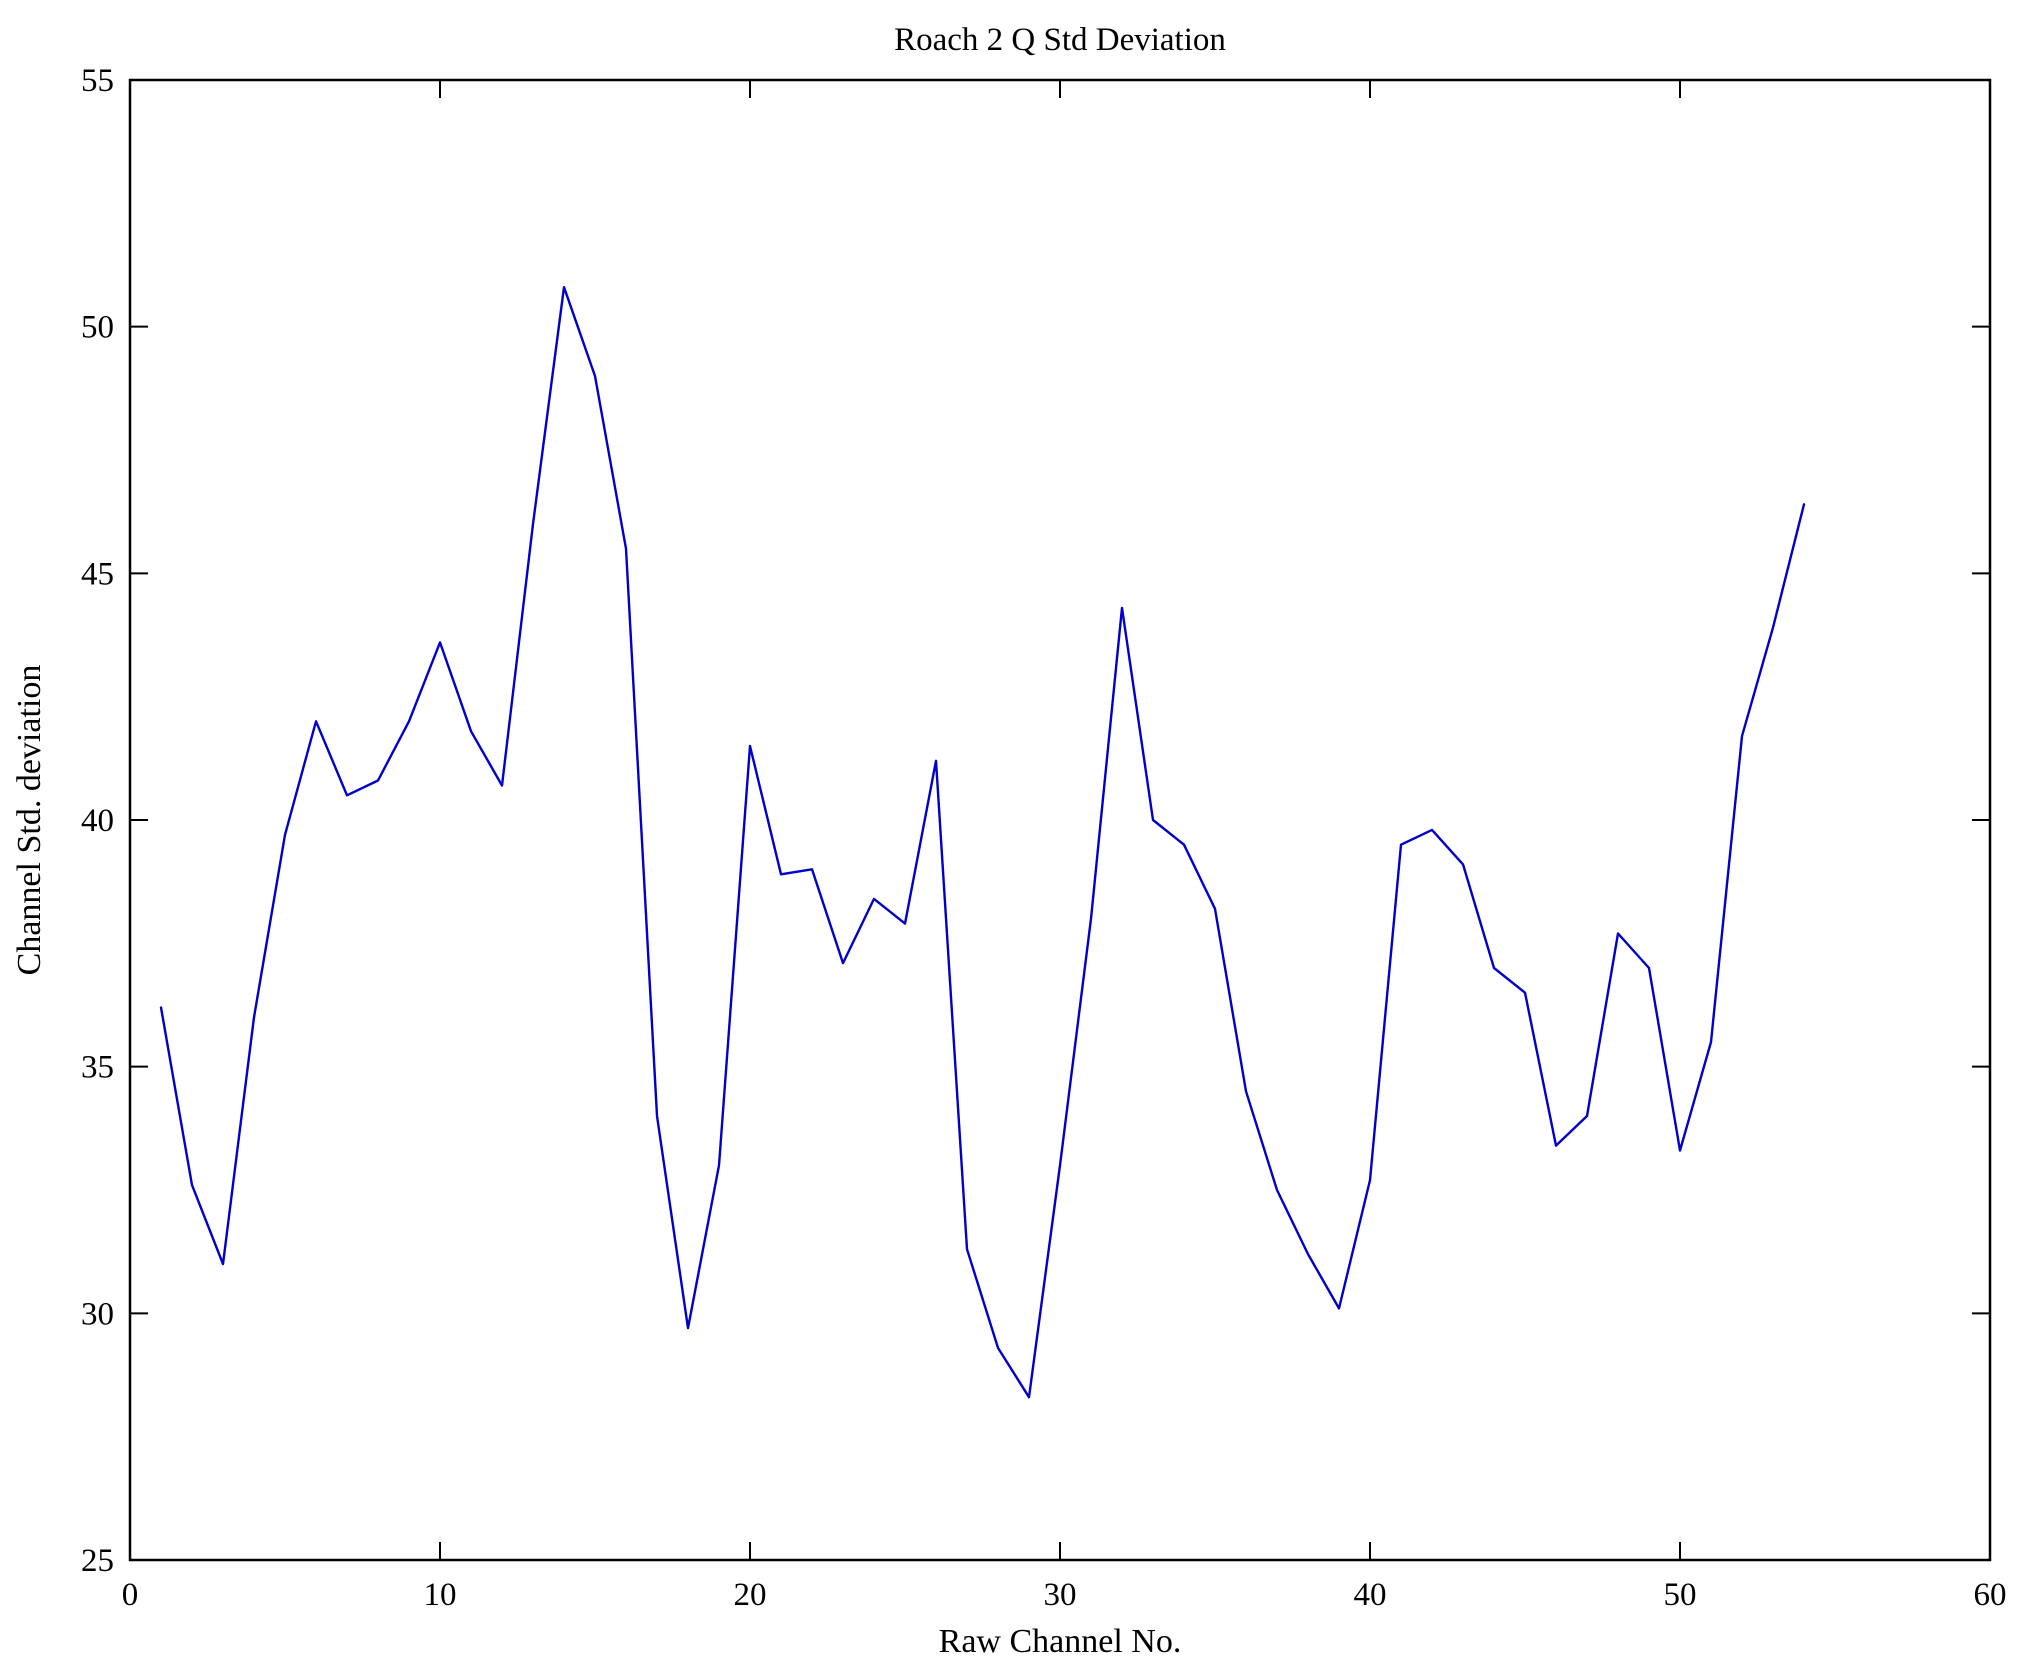  Describe the element at coordinates (97, 1068) in the screenshot. I see `y-tick-label: 35` at that location.